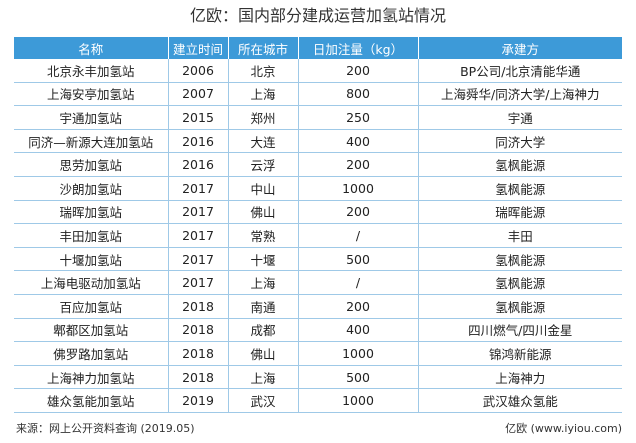 The width and height of the screenshot is (636, 443). I want to click on table-row: 瑞晖加氢站 2017 佛山 200 瑞晖能源, so click(318, 212).